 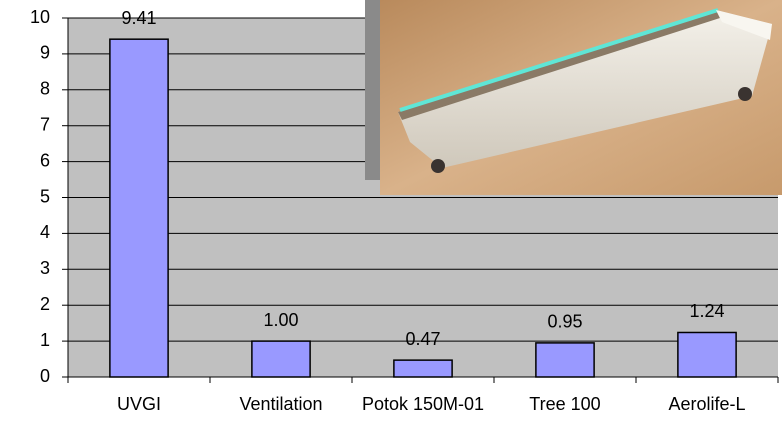 What do you see at coordinates (280, 320) in the screenshot?
I see `value-label: 1.00` at bounding box center [280, 320].